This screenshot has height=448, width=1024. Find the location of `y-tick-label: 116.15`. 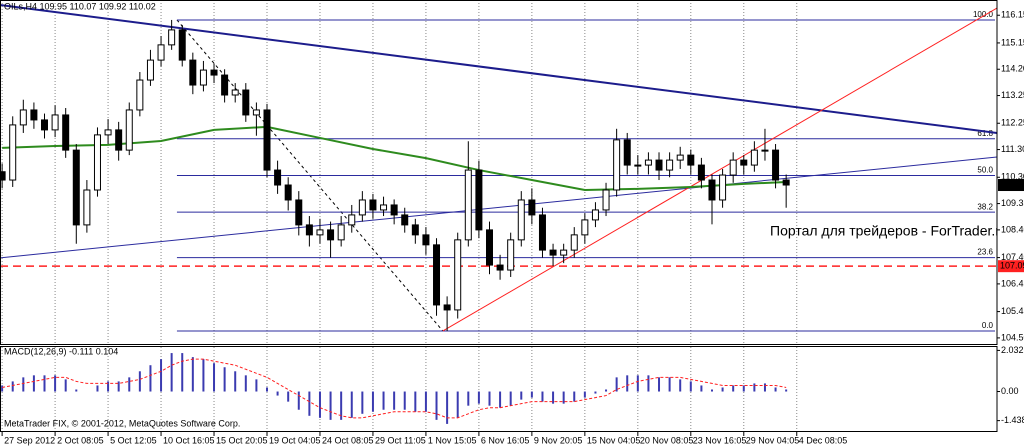

y-tick-label: 116.15 is located at coordinates (1012, 15).